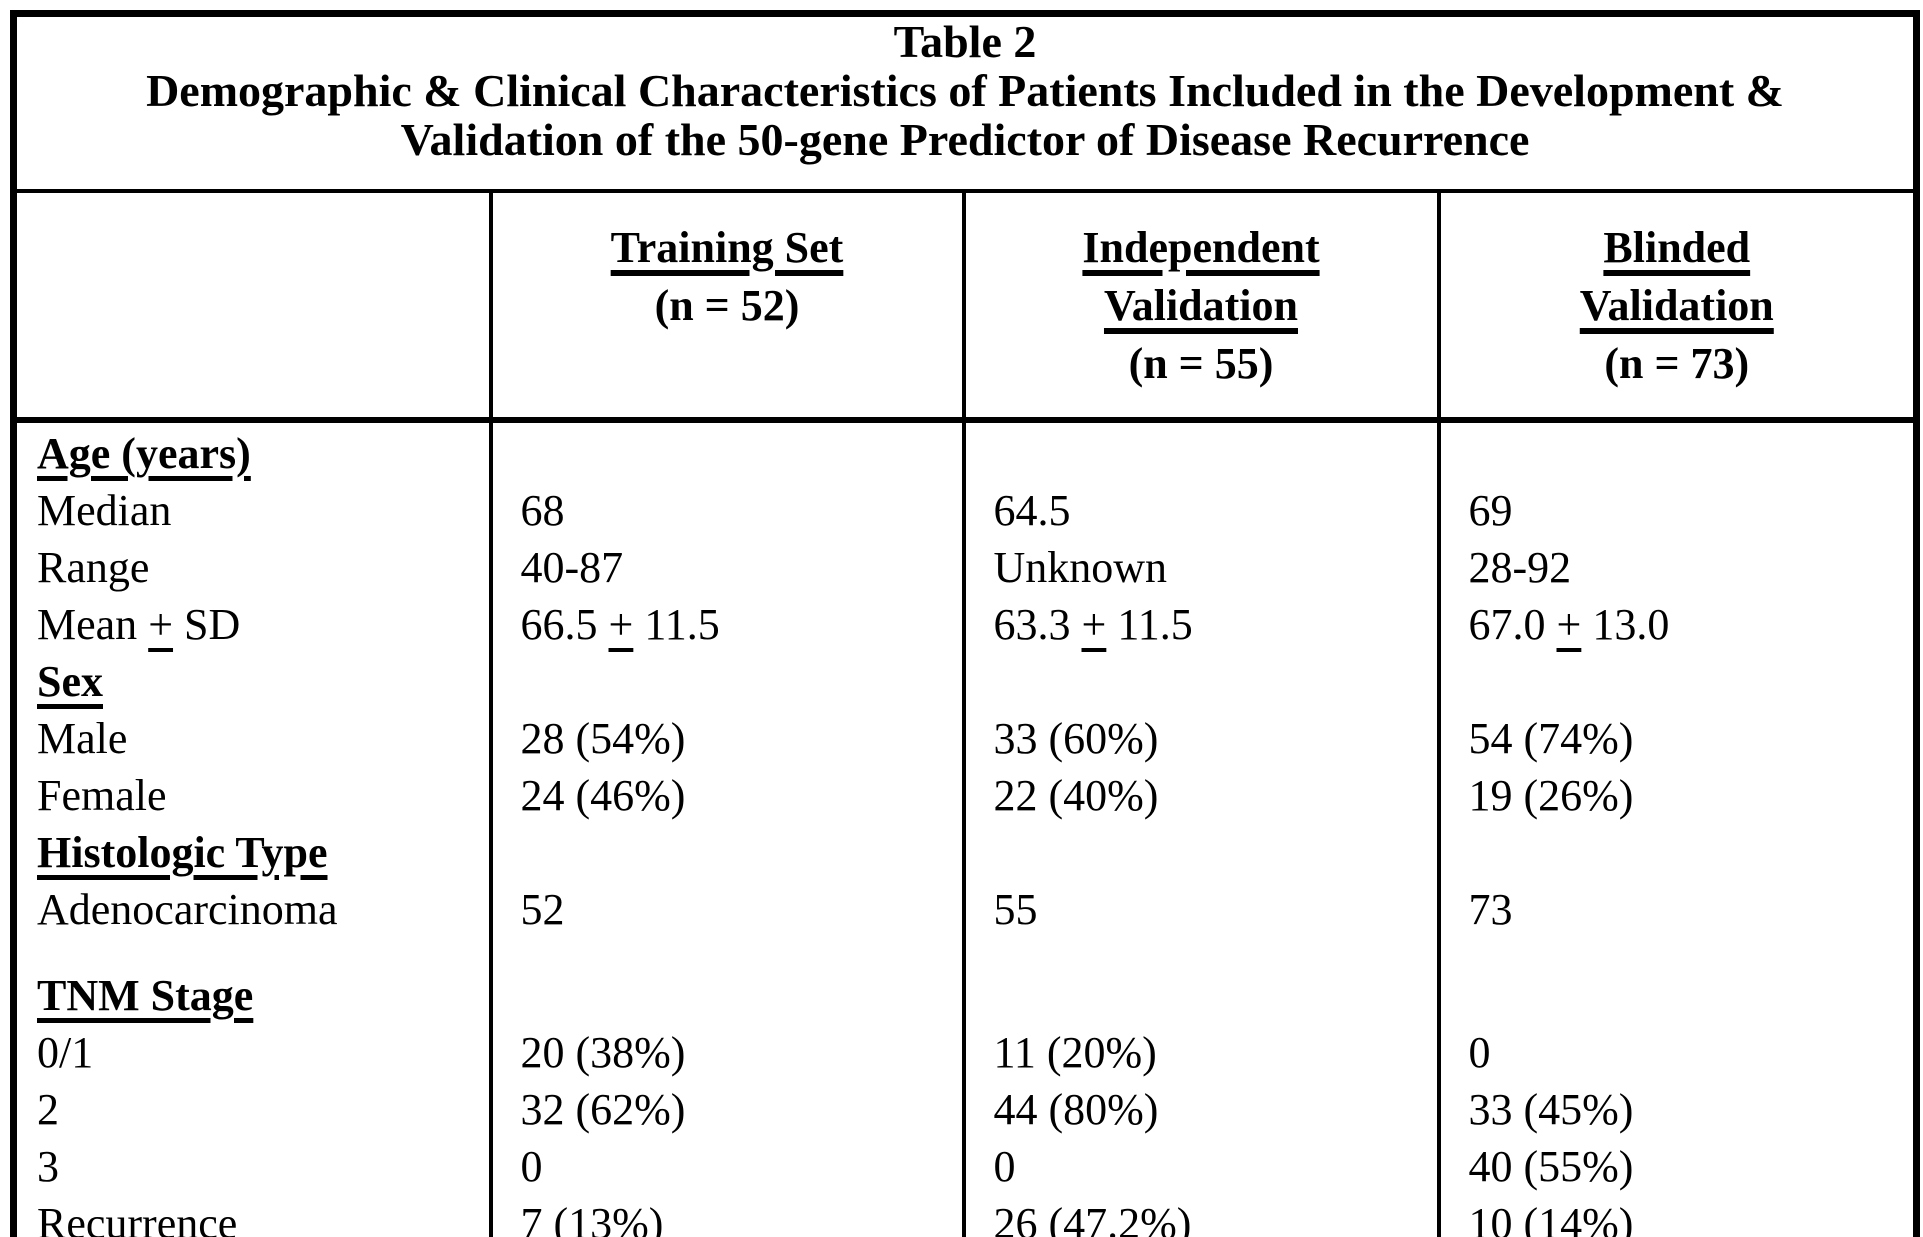  Describe the element at coordinates (592, 1218) in the screenshot. I see `cell-value: 7 (13%)` at that location.